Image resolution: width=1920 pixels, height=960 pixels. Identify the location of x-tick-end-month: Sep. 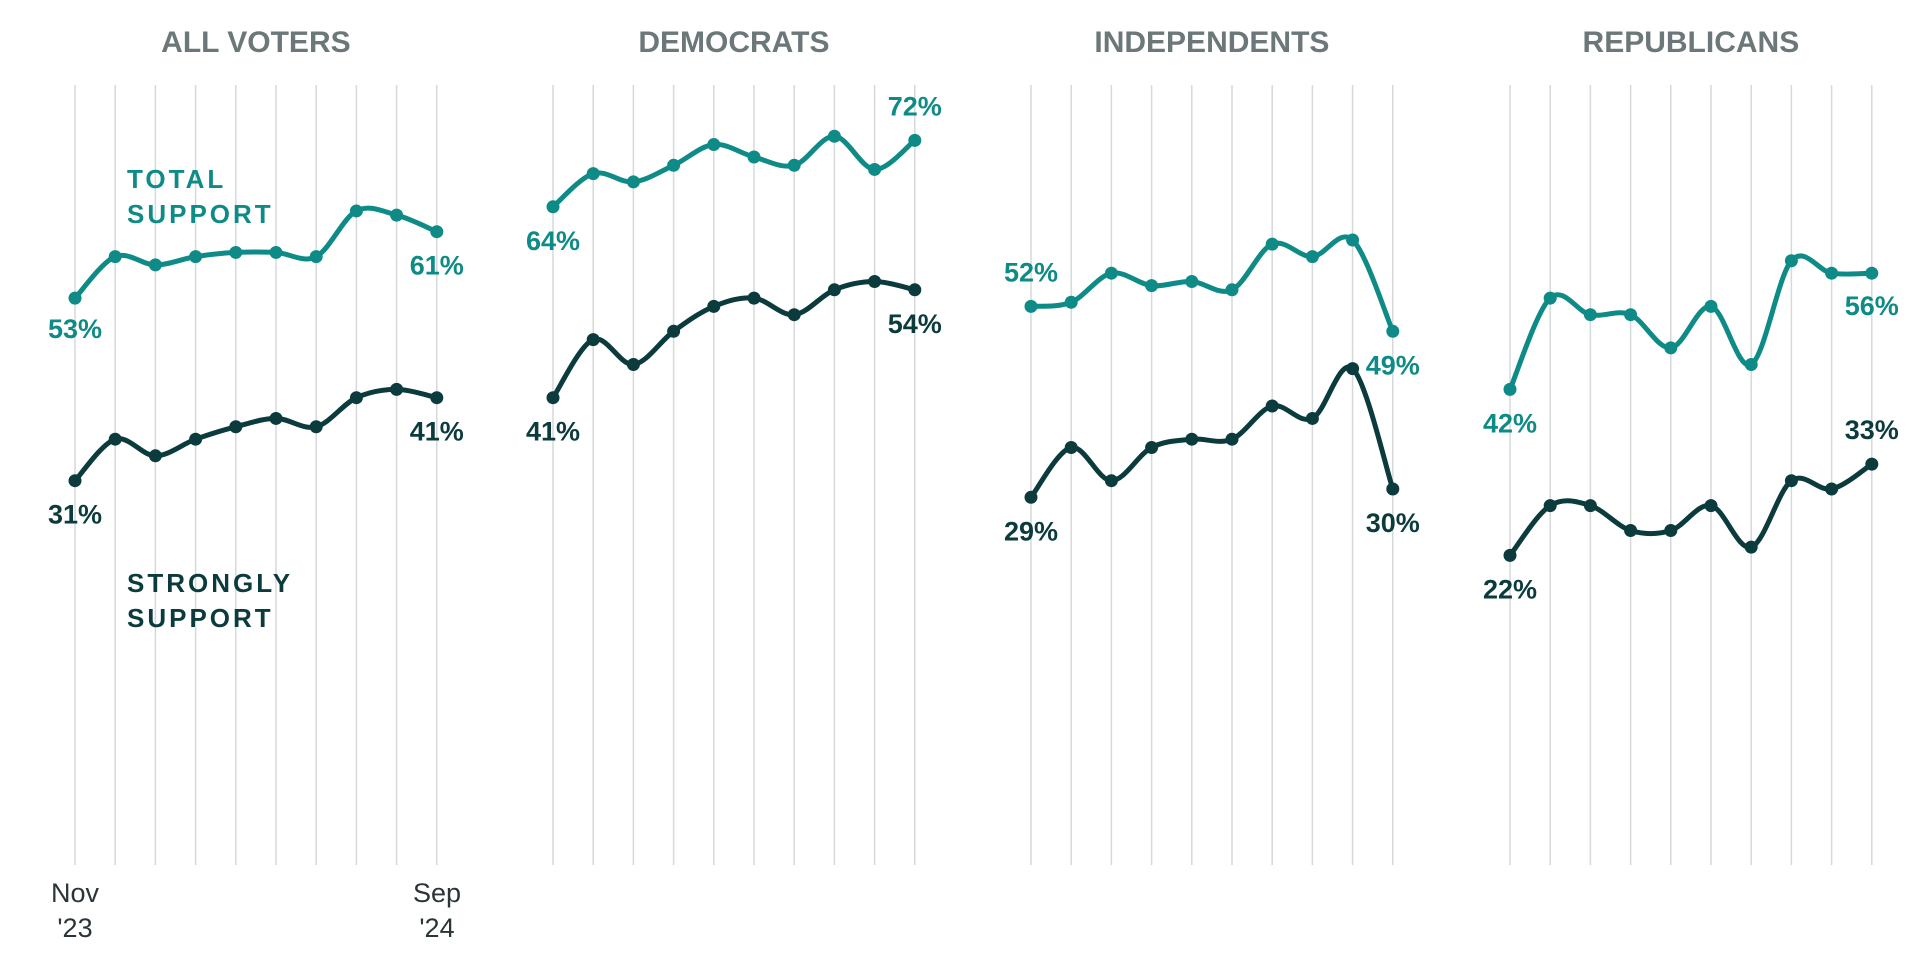
(437, 893).